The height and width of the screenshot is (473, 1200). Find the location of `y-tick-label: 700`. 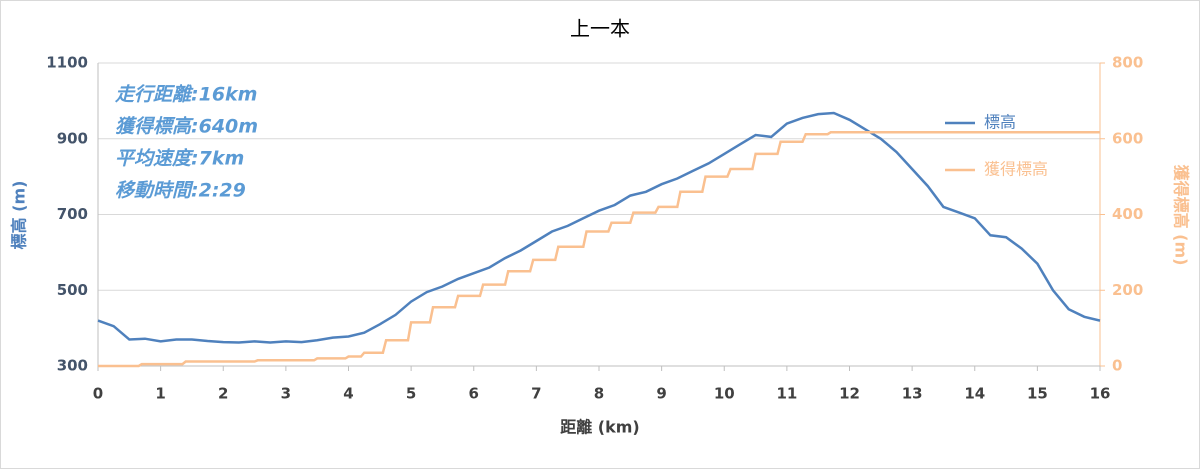

y-tick-label: 700 is located at coordinates (72, 214).